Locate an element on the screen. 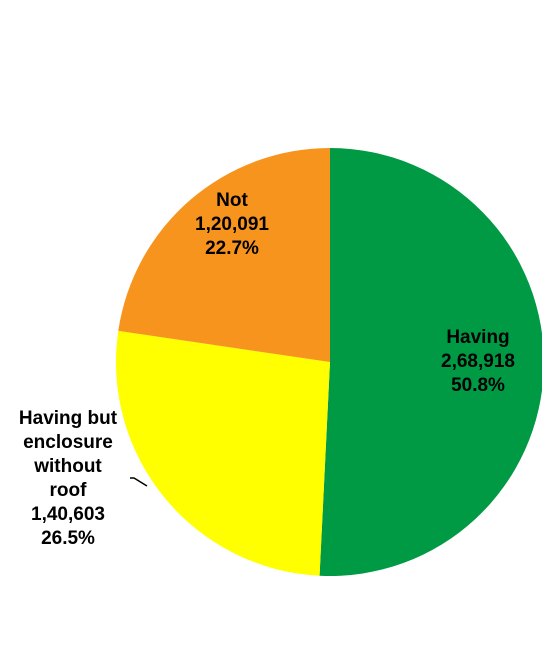 The width and height of the screenshot is (542, 647). slice-category-label: Not is located at coordinates (232, 200).